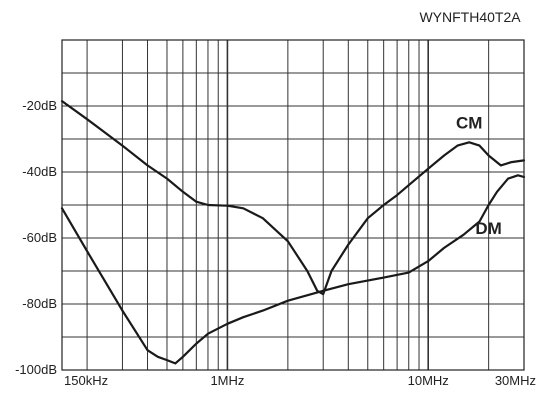  Describe the element at coordinates (515, 380) in the screenshot. I see `x-tick-label: 30MHz` at that location.